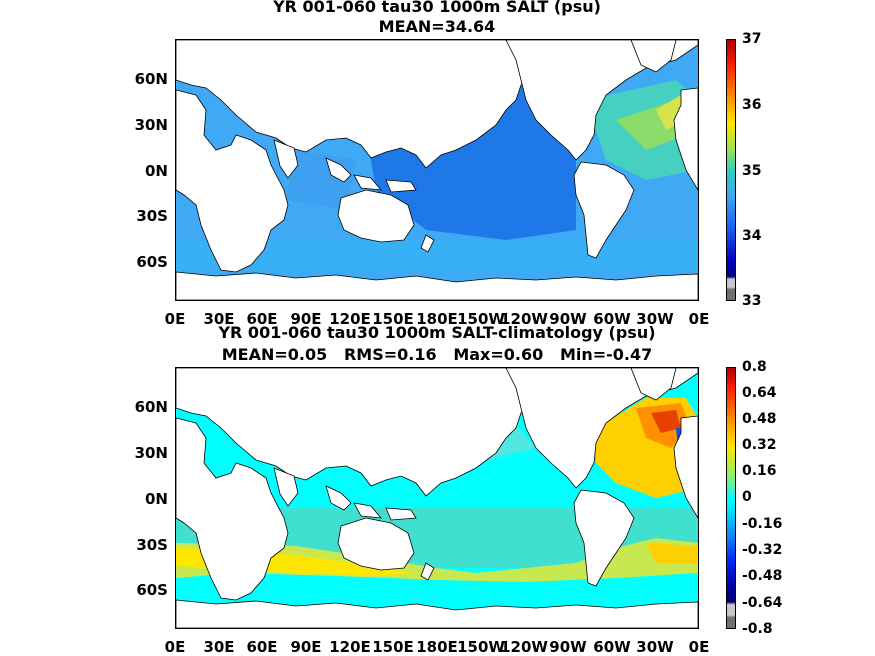 This screenshot has height=656, width=875. What do you see at coordinates (759, 393) in the screenshot?
I see `panel2-cbar-label-0.64: 0.64` at bounding box center [759, 393].